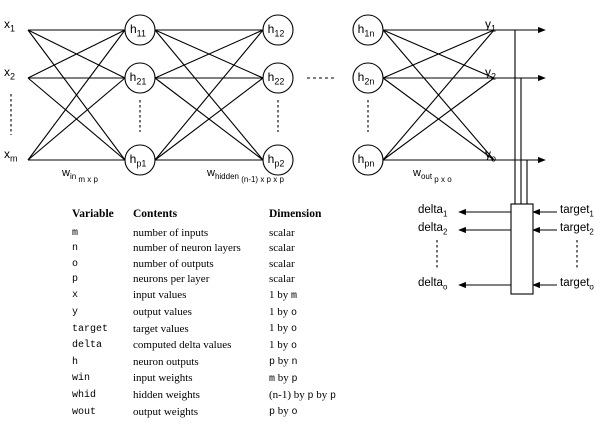 The image size is (600, 424). Describe the element at coordinates (432, 175) in the screenshot. I see `weight-label-out: wout p x o` at that location.